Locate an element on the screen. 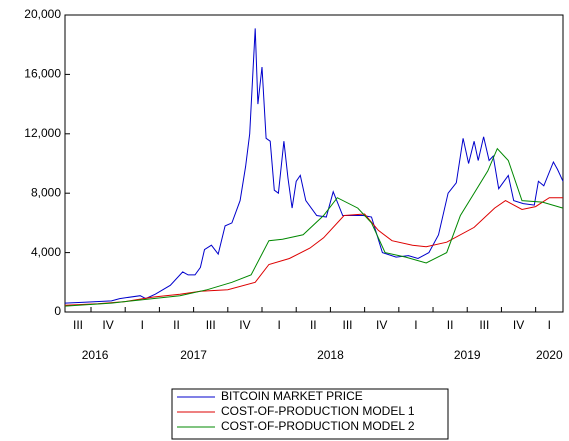 The image size is (569, 441). y-tick-label: 16,000 is located at coordinates (42, 74).